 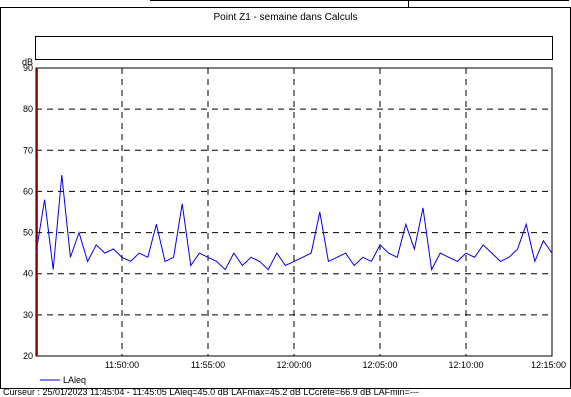 What do you see at coordinates (293, 365) in the screenshot?
I see `x-tick-label-120000: 12:00:00` at bounding box center [293, 365].